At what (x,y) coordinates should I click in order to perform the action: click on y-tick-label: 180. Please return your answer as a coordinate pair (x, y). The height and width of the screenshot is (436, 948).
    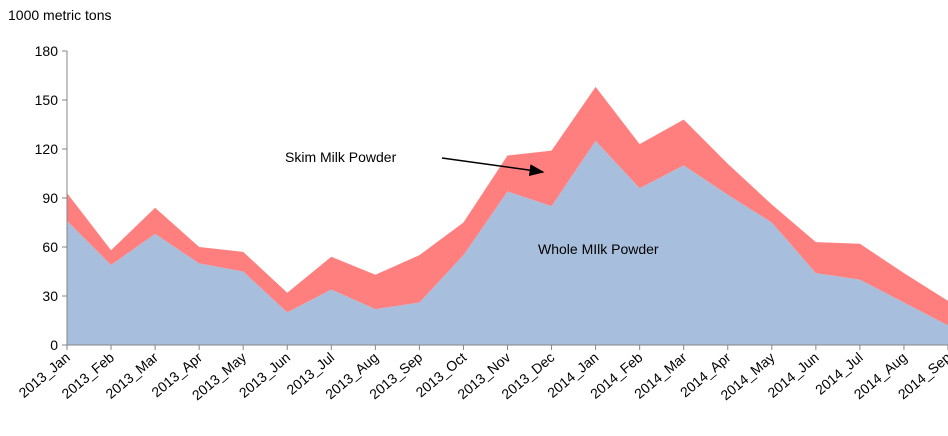
    Looking at the image, I should click on (47, 51).